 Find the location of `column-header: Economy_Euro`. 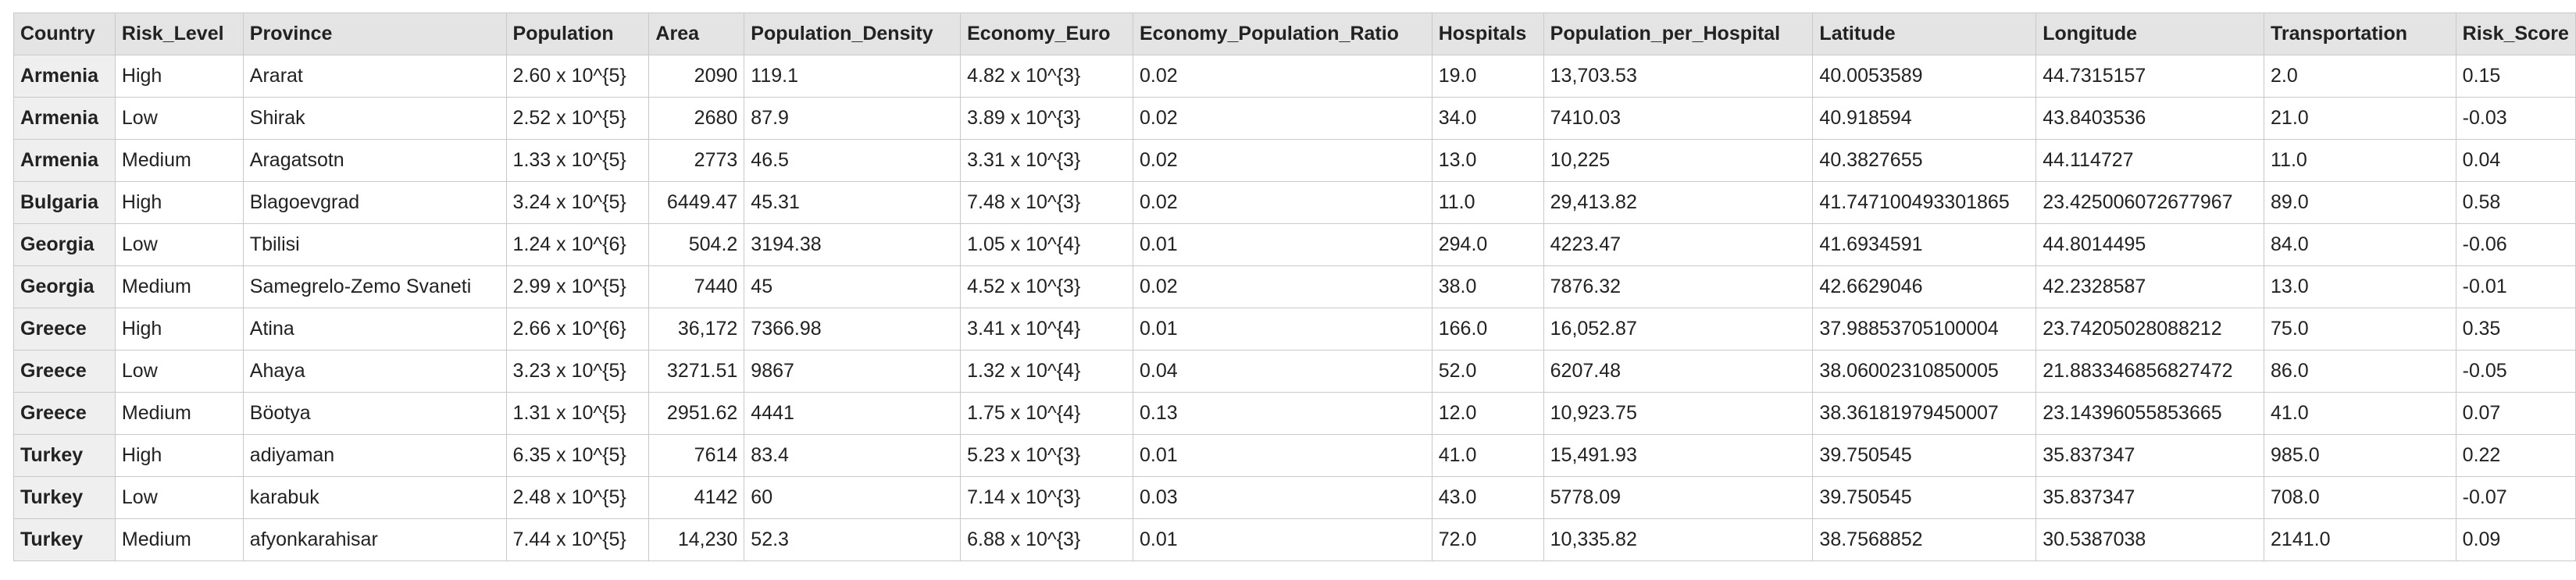

column-header: Economy_Euro is located at coordinates (1046, 33).